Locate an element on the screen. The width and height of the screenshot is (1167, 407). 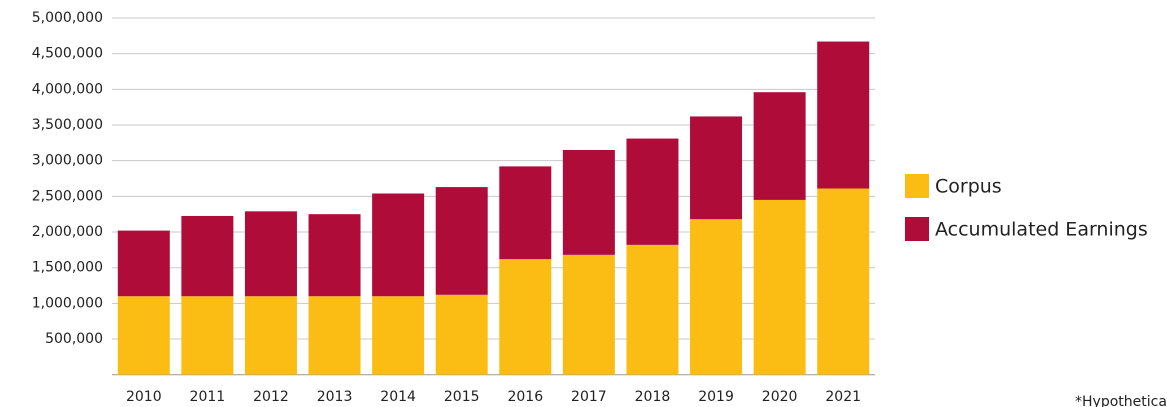
x-tick-label: 2018 is located at coordinates (653, 397).